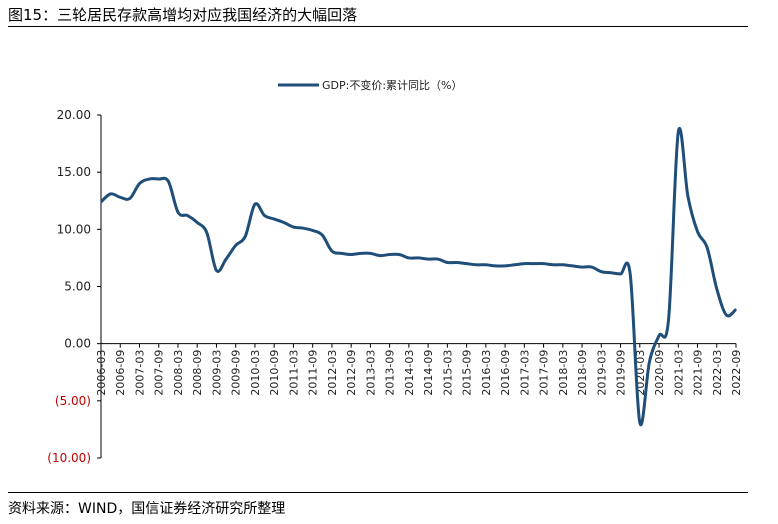 This screenshot has height=524, width=778. What do you see at coordinates (505, 373) in the screenshot?
I see `x-tick-label: 2016-09` at bounding box center [505, 373].